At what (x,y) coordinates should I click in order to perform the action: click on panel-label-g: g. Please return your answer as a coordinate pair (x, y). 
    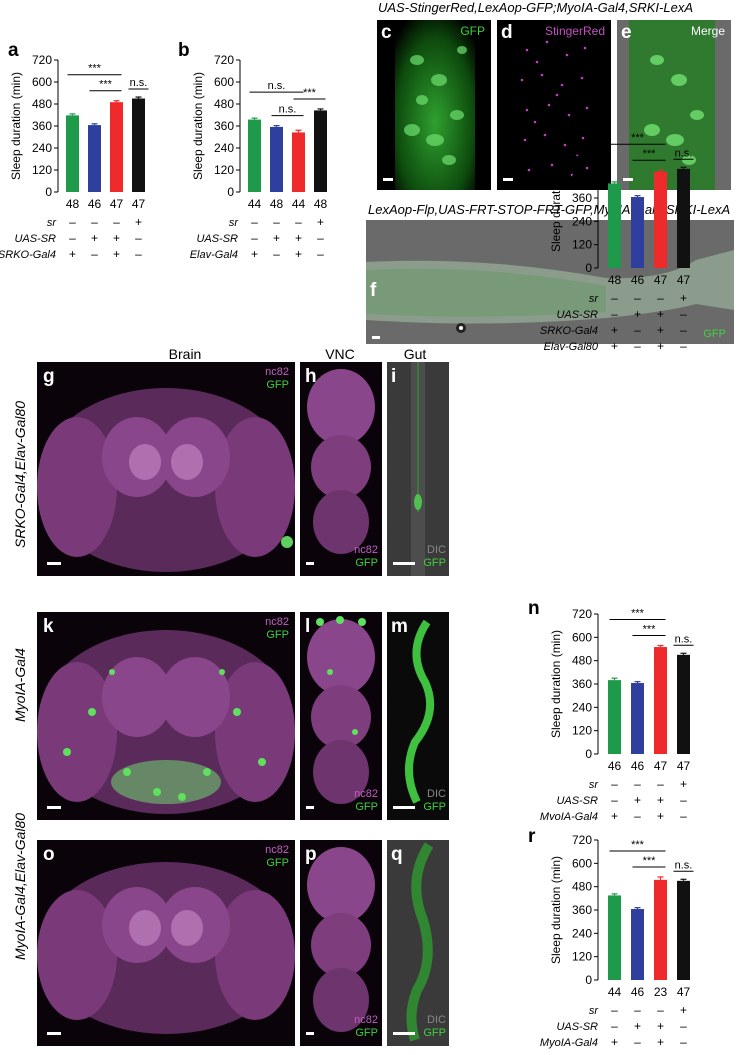
    Looking at the image, I should click on (49, 376).